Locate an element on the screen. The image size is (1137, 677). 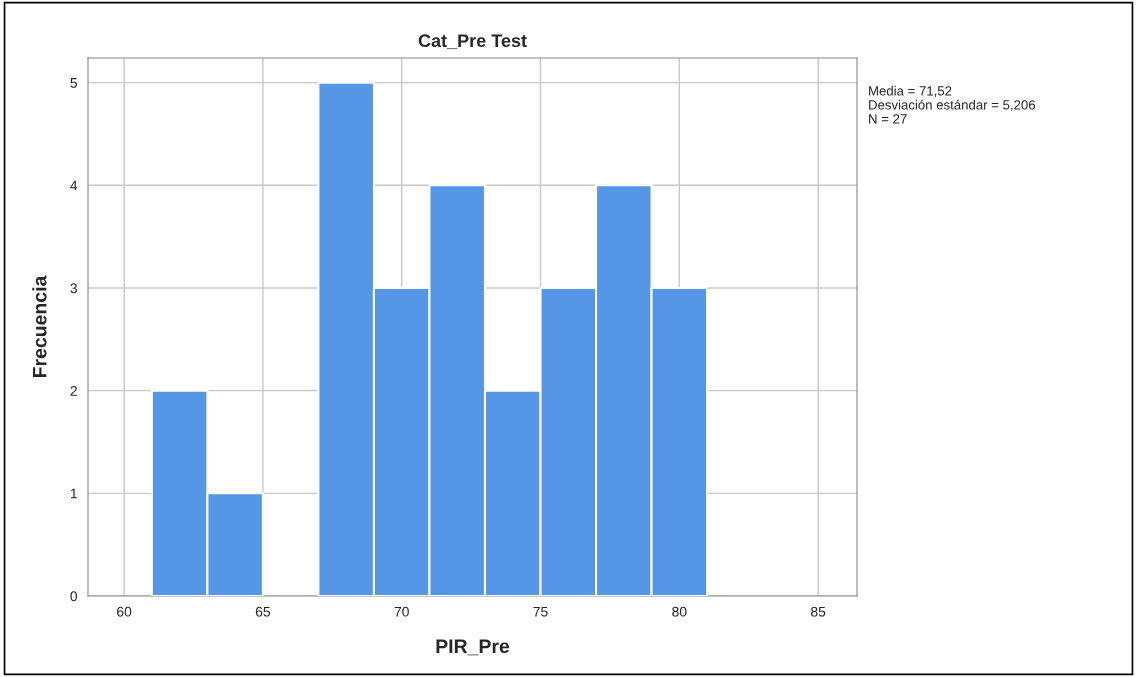
text: Media = 71,52 is located at coordinates (910, 91).